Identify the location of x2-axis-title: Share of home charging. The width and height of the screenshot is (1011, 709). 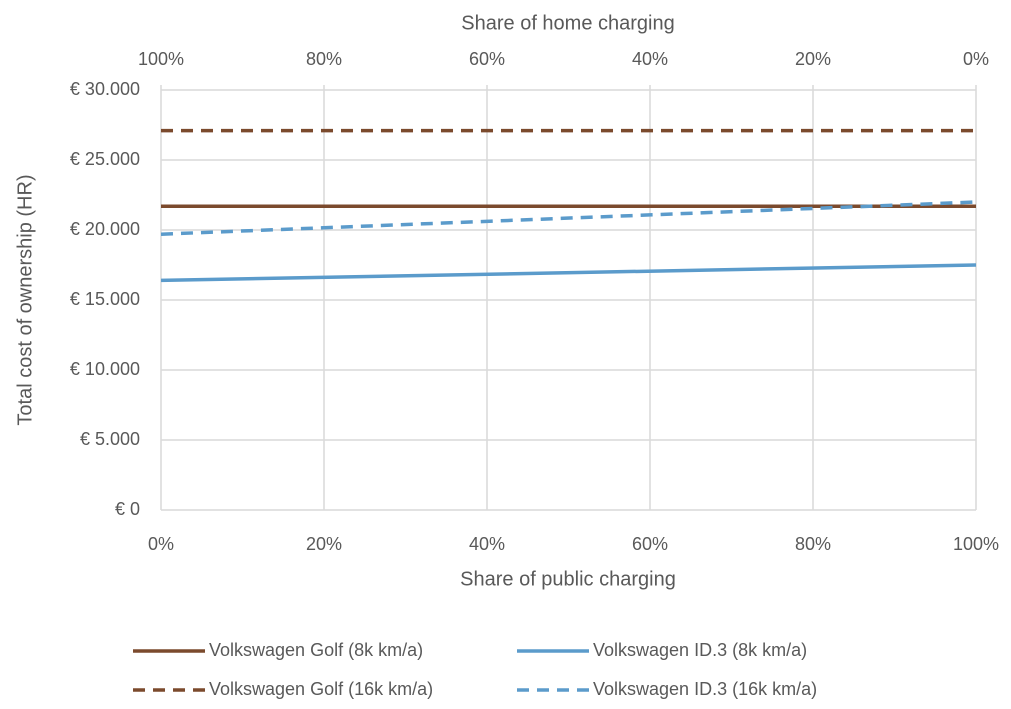
(567, 23).